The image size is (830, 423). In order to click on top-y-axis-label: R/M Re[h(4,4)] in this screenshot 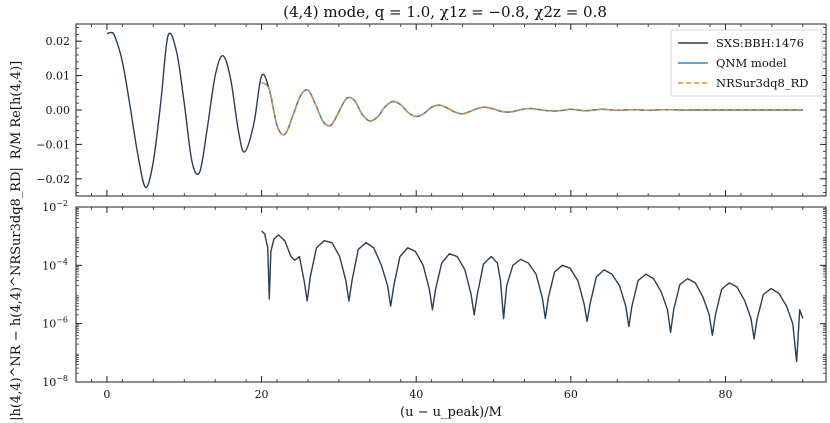, I will do `click(16, 110)`.